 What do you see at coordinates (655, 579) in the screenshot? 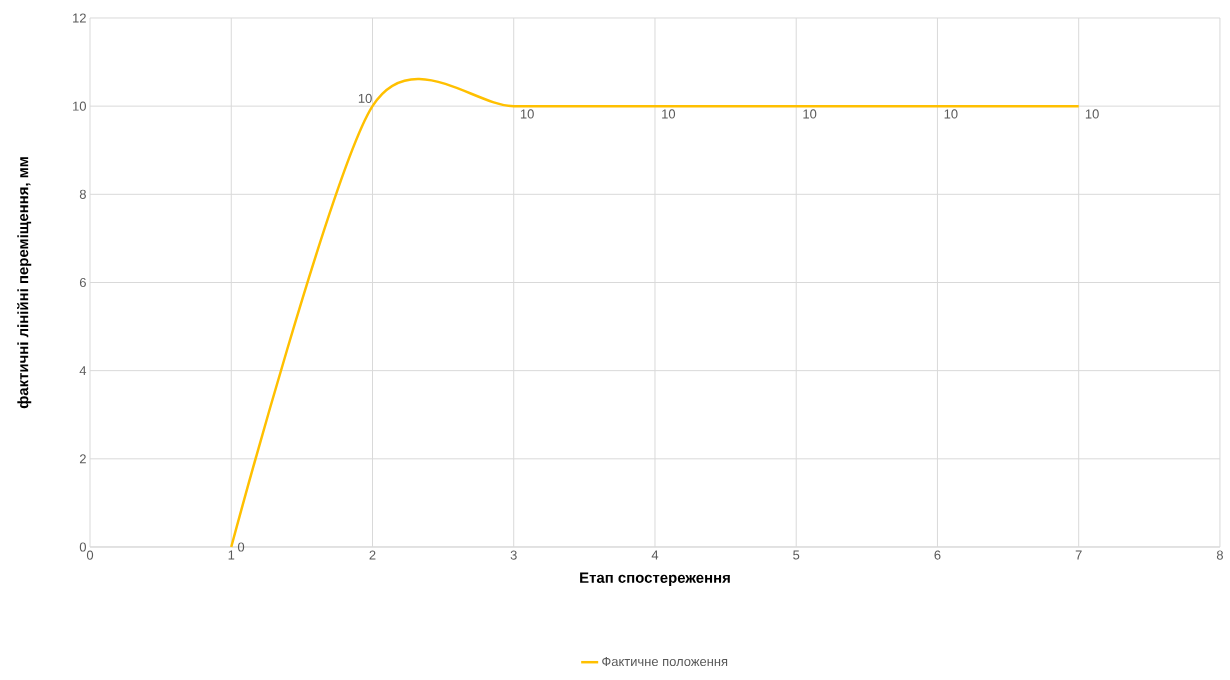
I see `x-axis-title: Етап спостереження` at bounding box center [655, 579].